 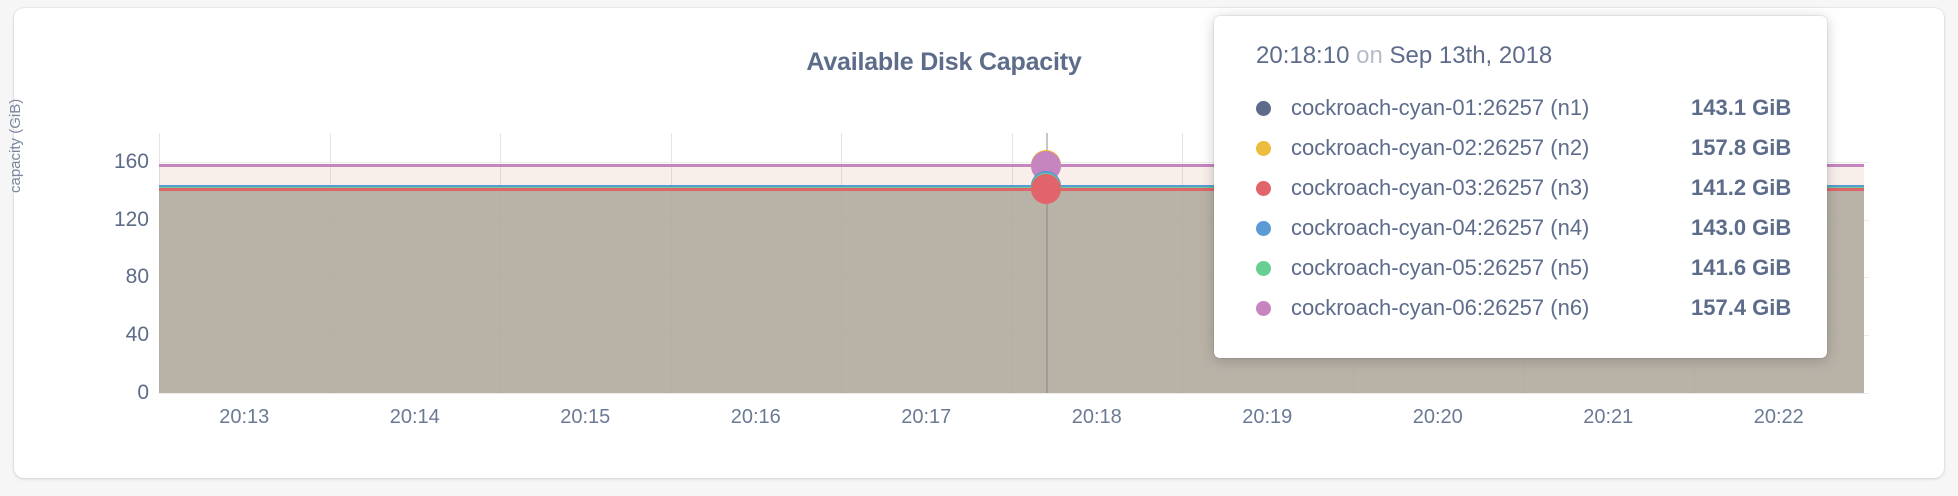 I want to click on tooltip-series-value: 141.2 GiB, so click(x=1741, y=187).